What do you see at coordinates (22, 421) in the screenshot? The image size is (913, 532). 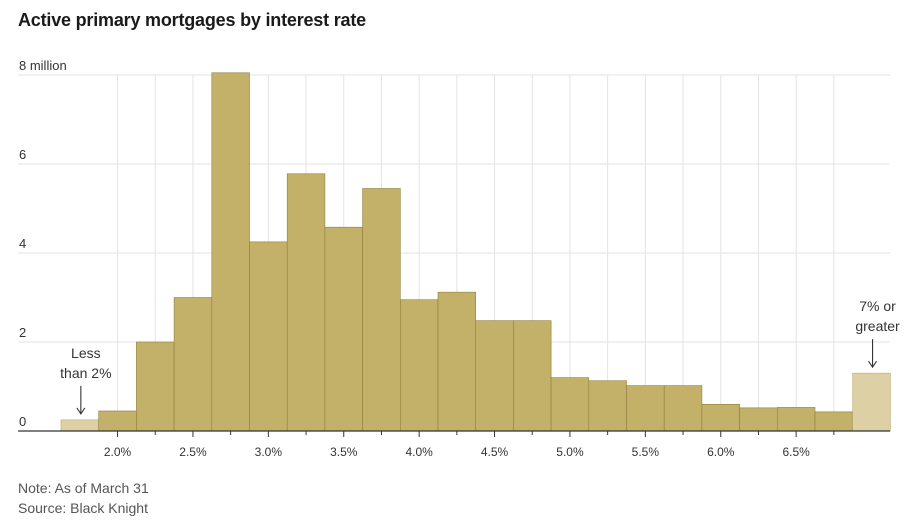 I see `y-tick-label: 0` at bounding box center [22, 421].